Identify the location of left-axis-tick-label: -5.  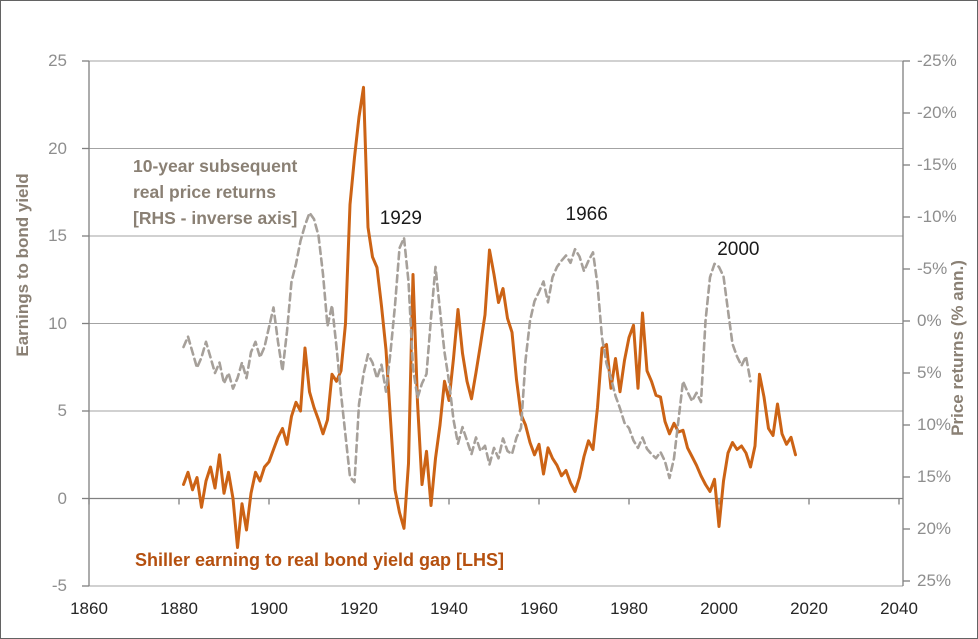
(59, 585).